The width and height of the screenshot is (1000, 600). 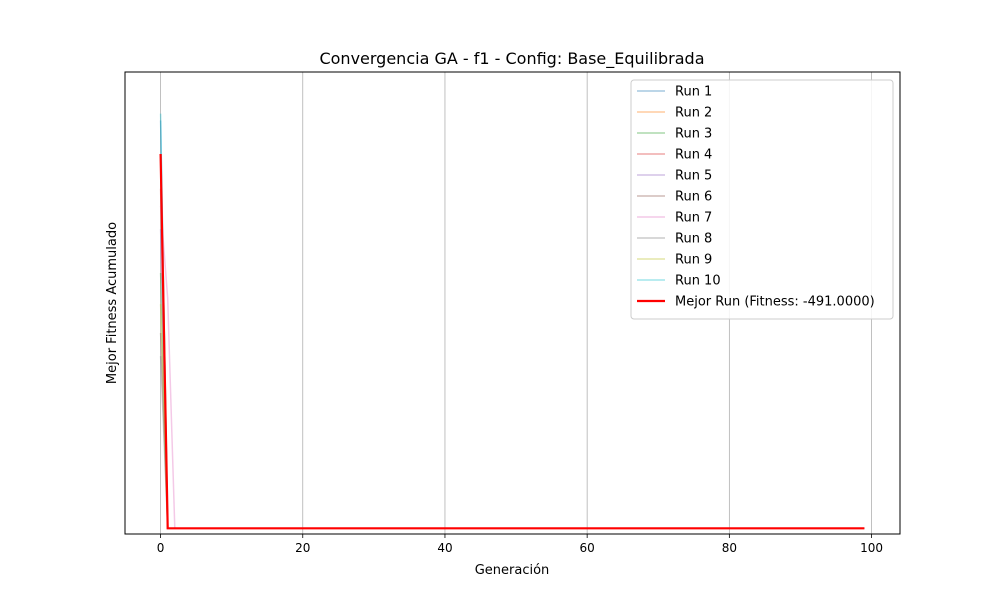 What do you see at coordinates (693, 197) in the screenshot?
I see `legend-label: Run 6` at bounding box center [693, 197].